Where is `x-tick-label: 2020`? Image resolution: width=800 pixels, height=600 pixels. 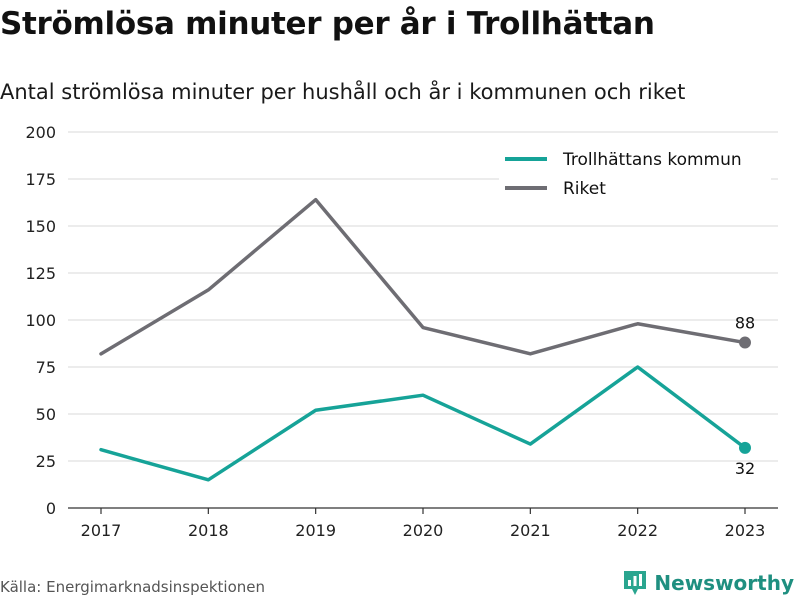
x-tick-label: 2020 is located at coordinates (423, 530).